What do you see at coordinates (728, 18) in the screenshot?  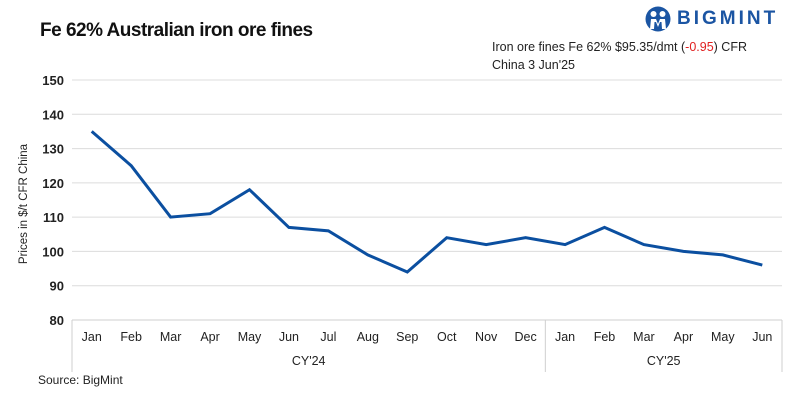 I see `brand-name: BIGMINT` at bounding box center [728, 18].